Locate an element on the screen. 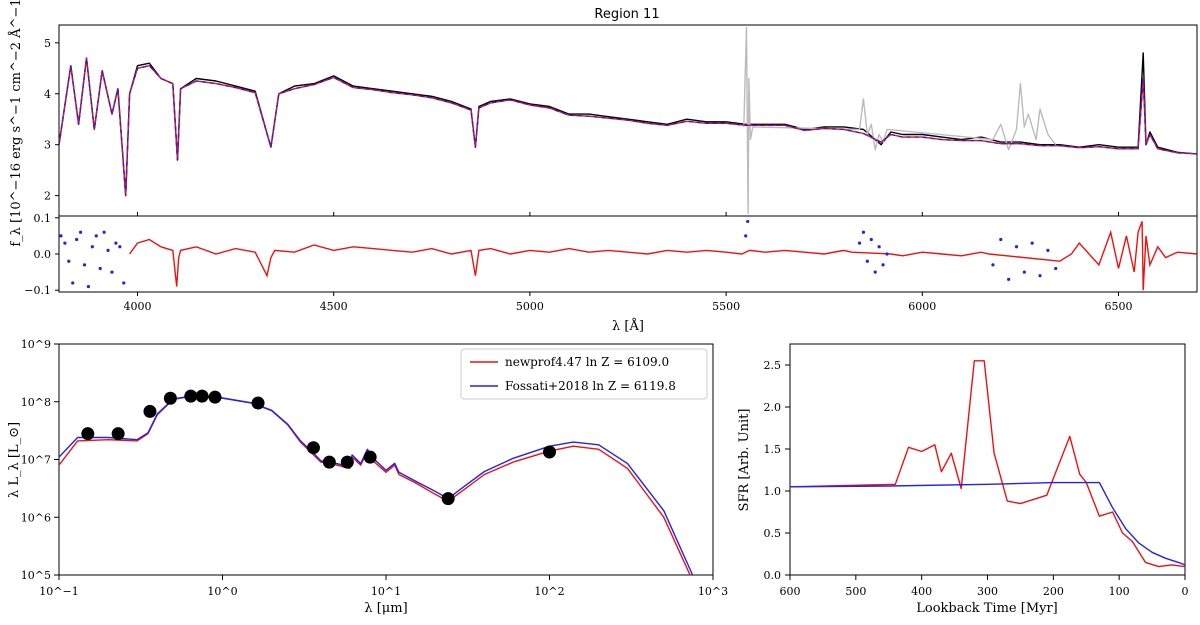 Image resolution: width=1200 pixels, height=625 pixels. sed-y-tick-label: 10^6 is located at coordinates (36, 517).